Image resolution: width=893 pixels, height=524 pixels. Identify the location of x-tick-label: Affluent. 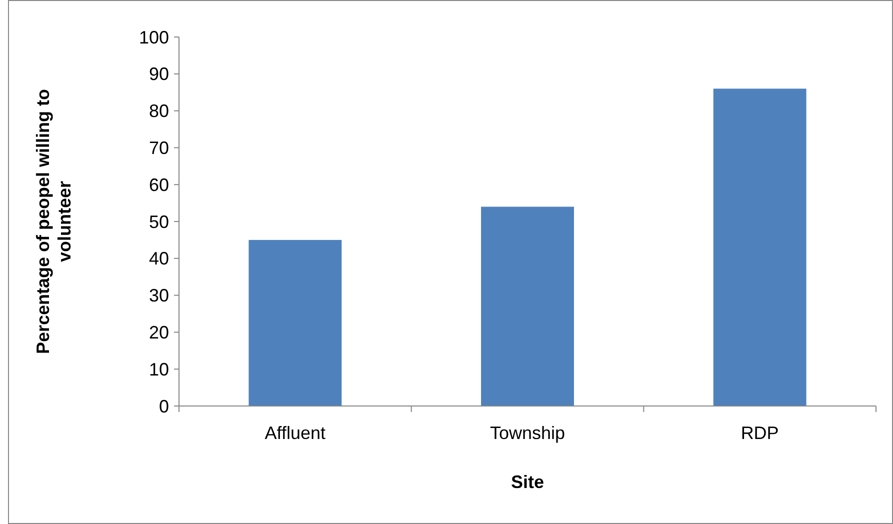
(295, 433).